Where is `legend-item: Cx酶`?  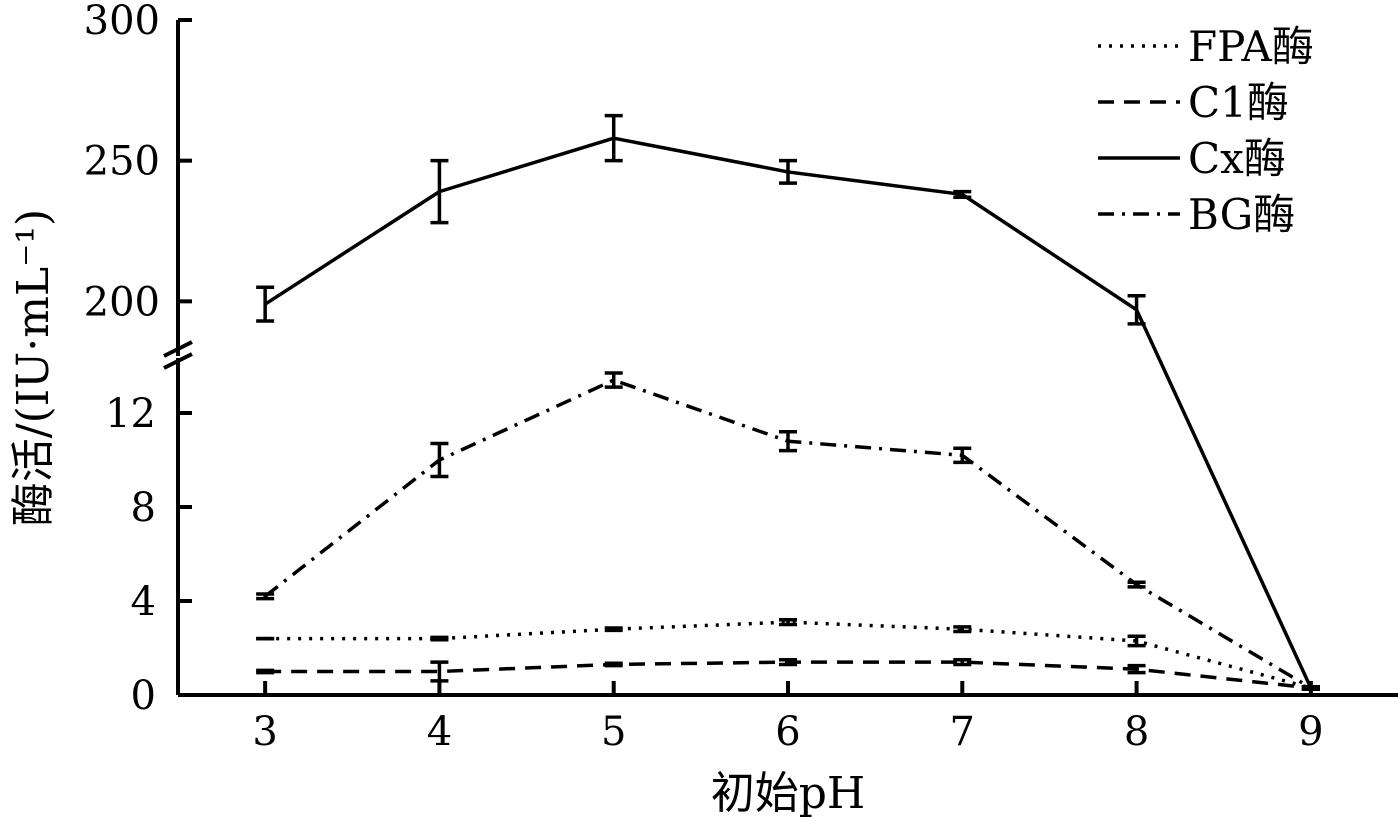 legend-item: Cx酶 is located at coordinates (1192, 158).